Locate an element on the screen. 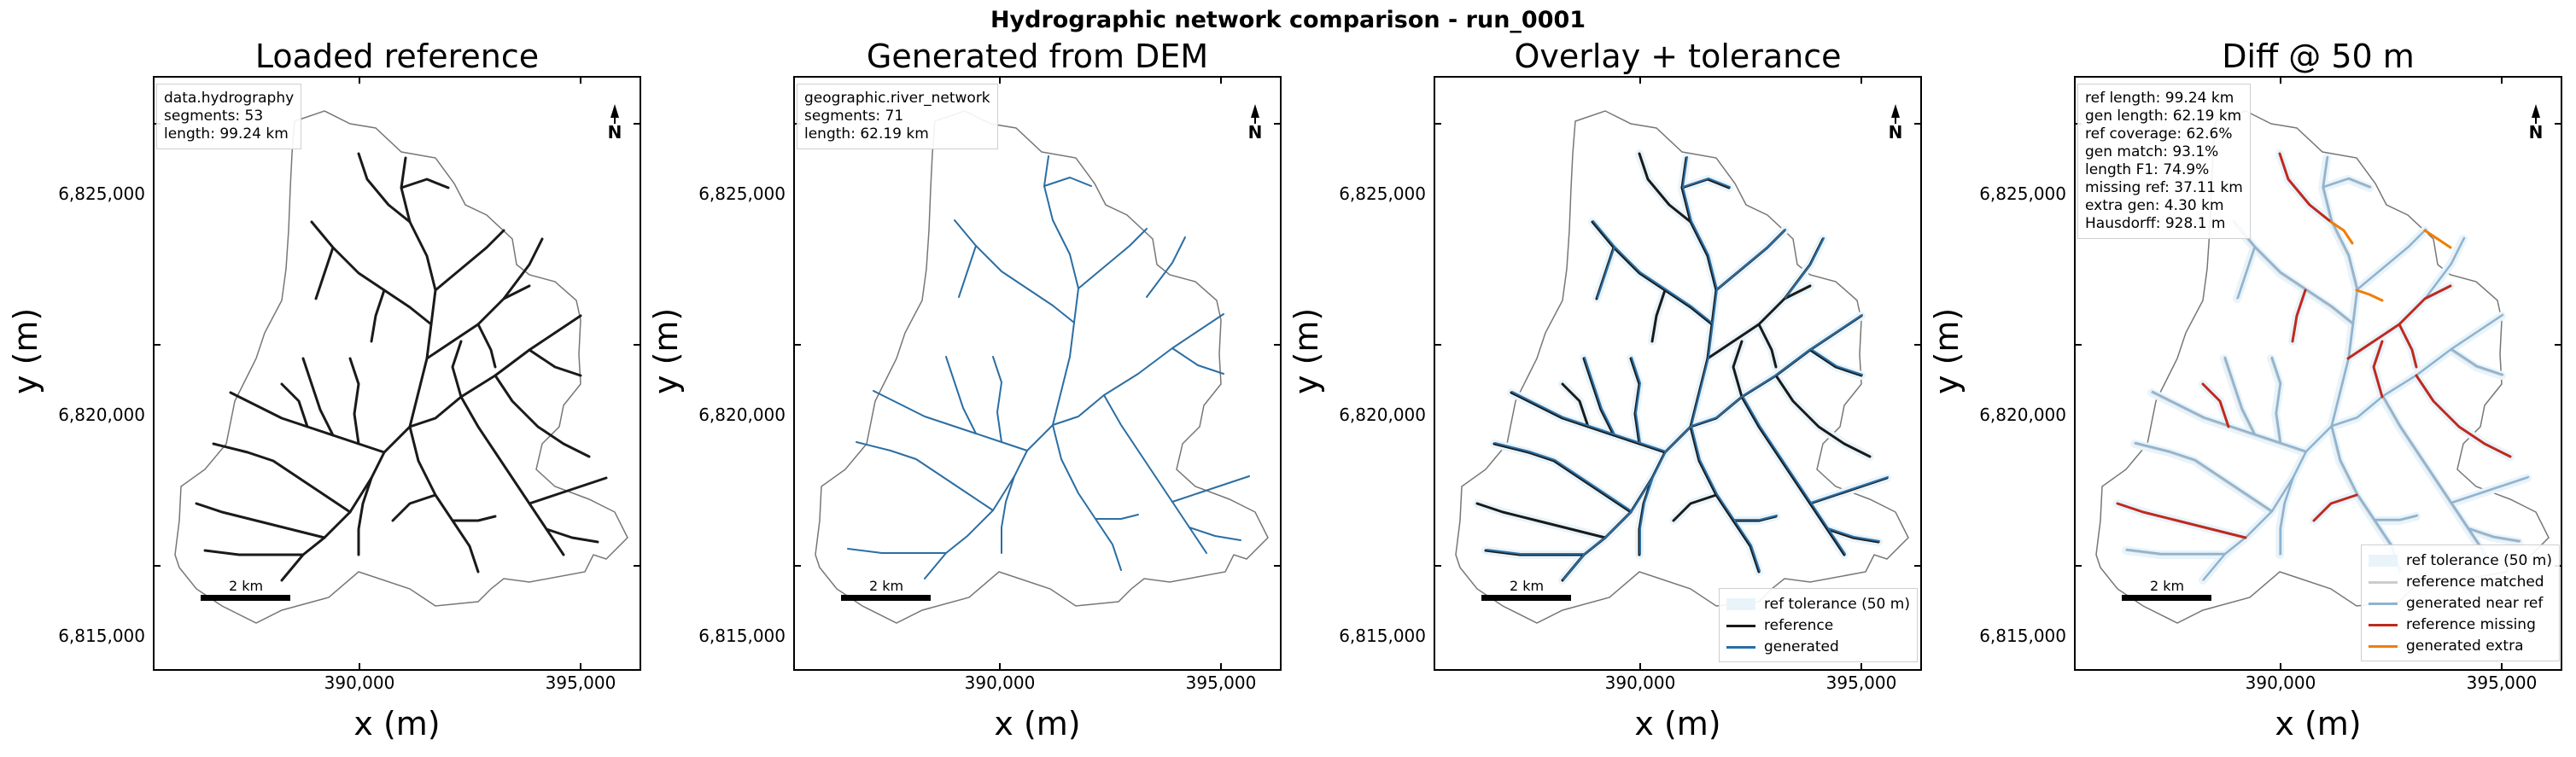 This screenshot has width=2576, height=757. y-tick-label: 6,815,000 is located at coordinates (1382, 636).